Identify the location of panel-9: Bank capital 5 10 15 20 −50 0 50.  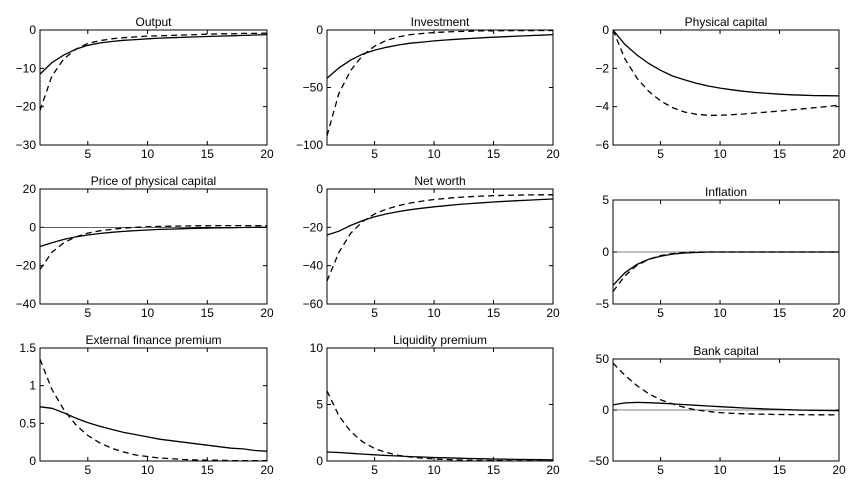
(717, 410).